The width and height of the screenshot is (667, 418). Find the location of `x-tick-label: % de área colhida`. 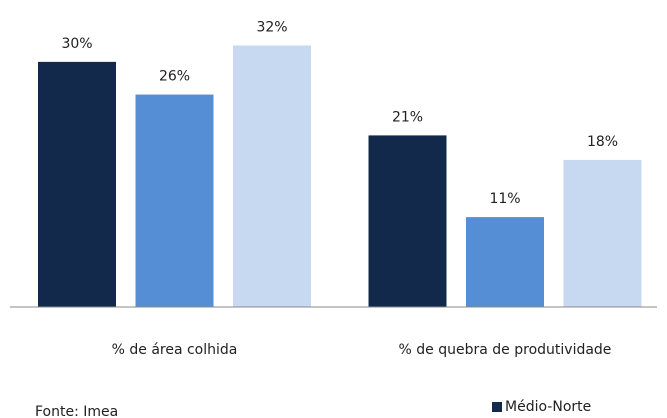

x-tick-label: % de área colhida is located at coordinates (175, 350).